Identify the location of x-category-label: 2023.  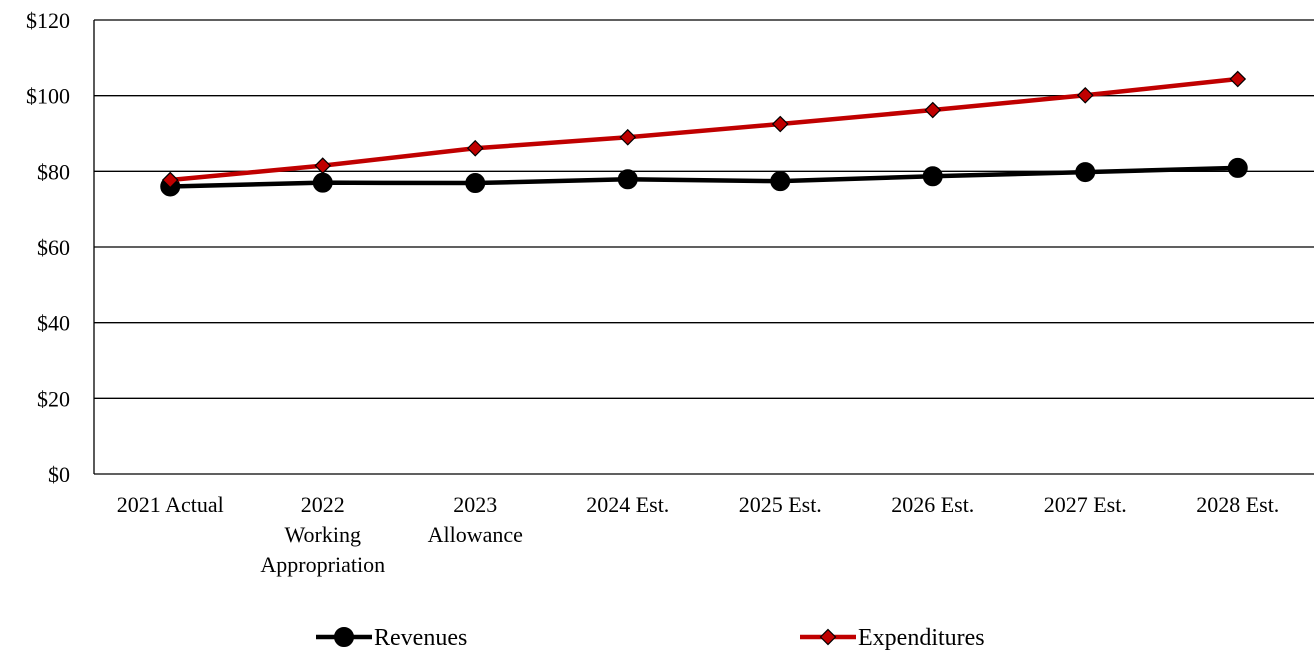
(475, 504).